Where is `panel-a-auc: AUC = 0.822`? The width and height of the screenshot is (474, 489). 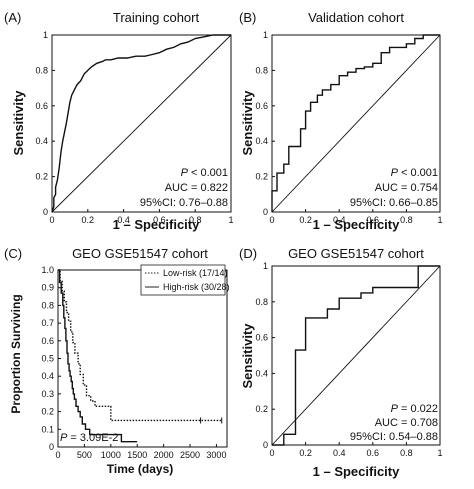 panel-a-auc: AUC = 0.822 is located at coordinates (196, 188).